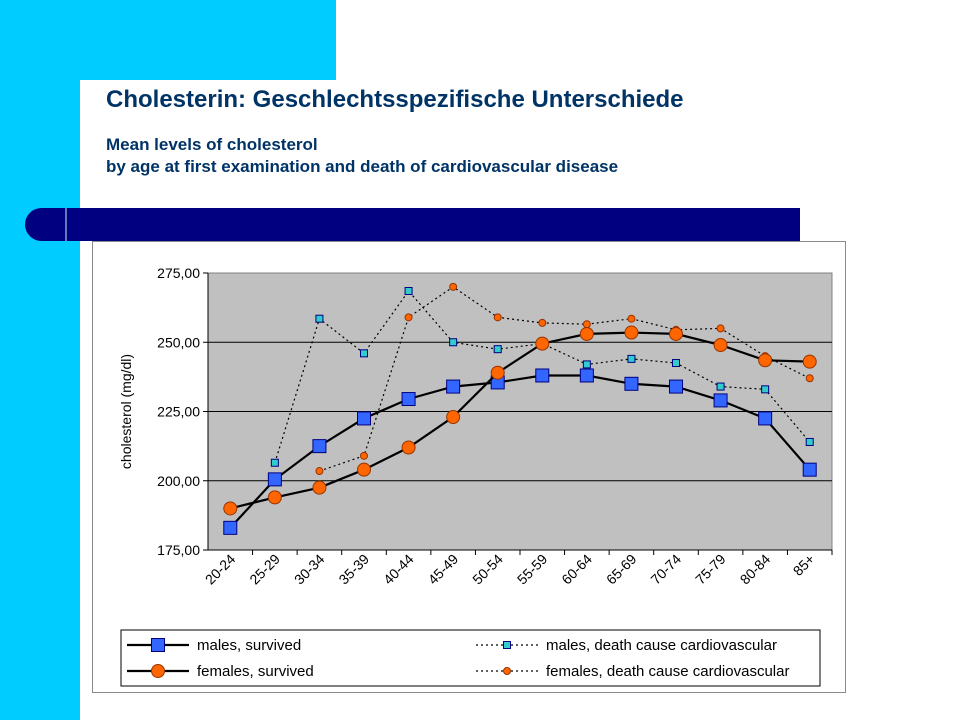  What do you see at coordinates (309, 569) in the screenshot?
I see `x-tick-label: 30-34` at bounding box center [309, 569].